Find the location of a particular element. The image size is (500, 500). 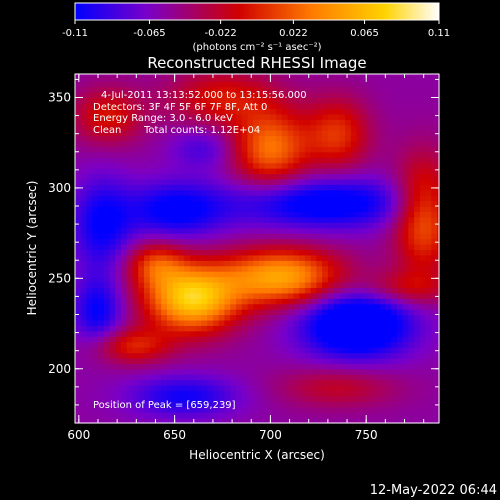

x-axis-label: Heliocentric X (arcsec) is located at coordinates (257, 455).